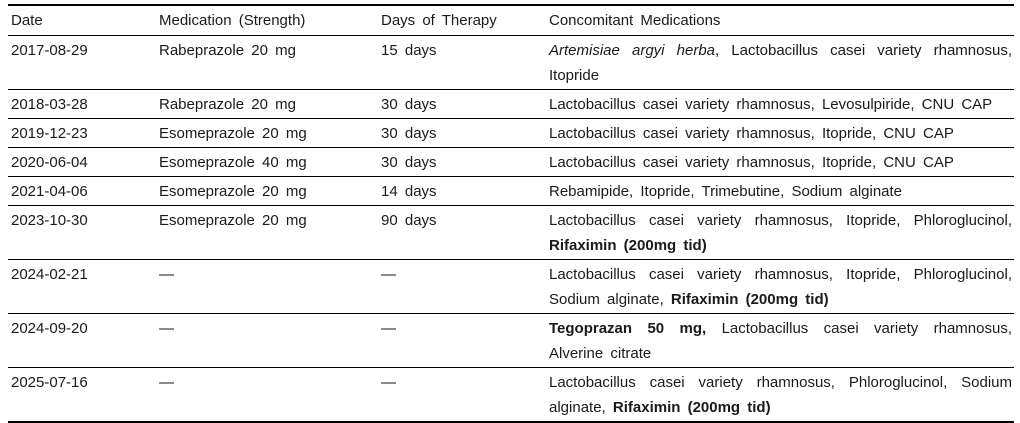 This screenshot has height=423, width=1020. I want to click on cell-date: 2020-06-04, so click(82, 162).